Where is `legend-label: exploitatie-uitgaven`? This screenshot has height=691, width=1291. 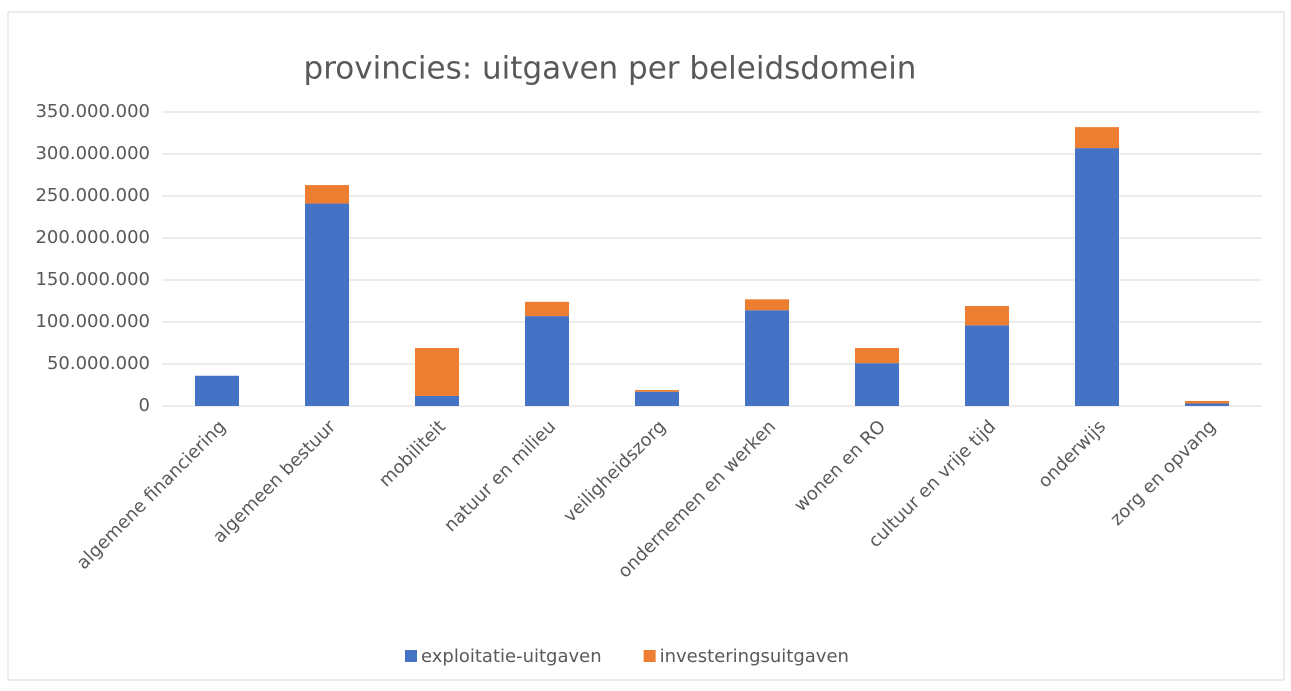
legend-label: exploitatie-uitgaven is located at coordinates (511, 656).